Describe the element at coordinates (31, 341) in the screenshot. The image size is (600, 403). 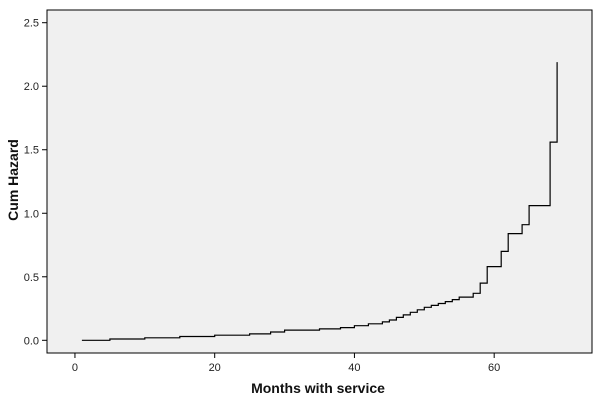
I see `y-tick-label: 0.0` at that location.